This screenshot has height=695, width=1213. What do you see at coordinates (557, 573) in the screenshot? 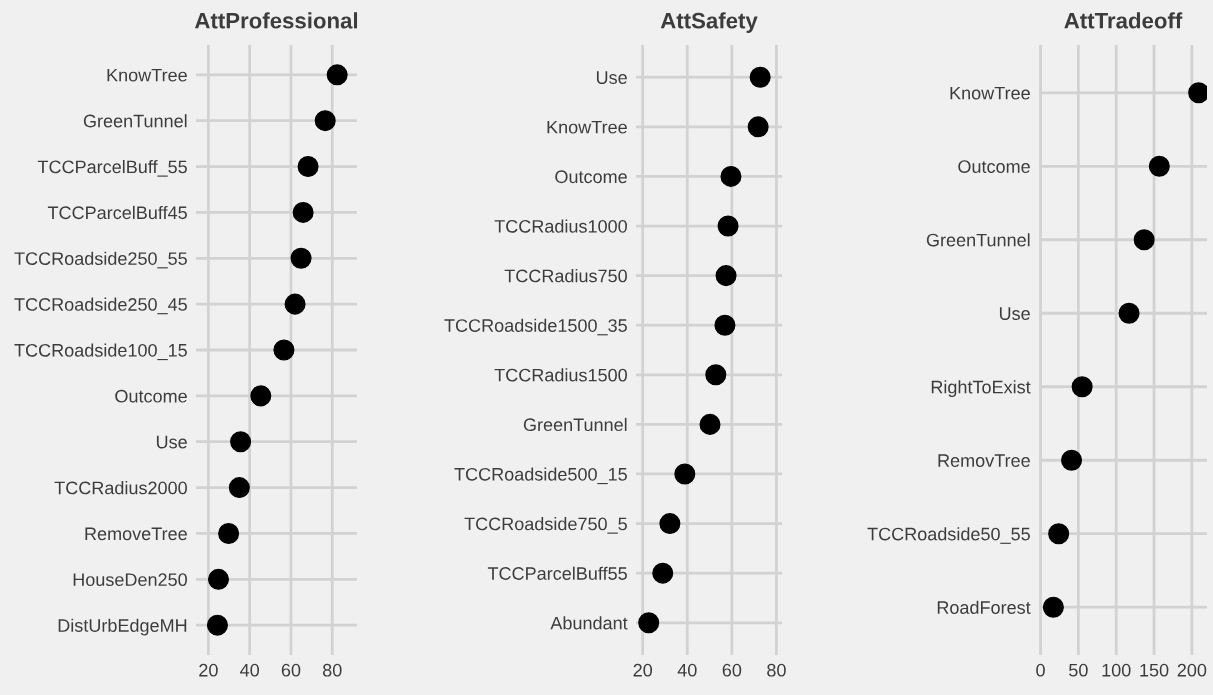
I see `y-tick-label: TCCParcelBuff55` at bounding box center [557, 573].